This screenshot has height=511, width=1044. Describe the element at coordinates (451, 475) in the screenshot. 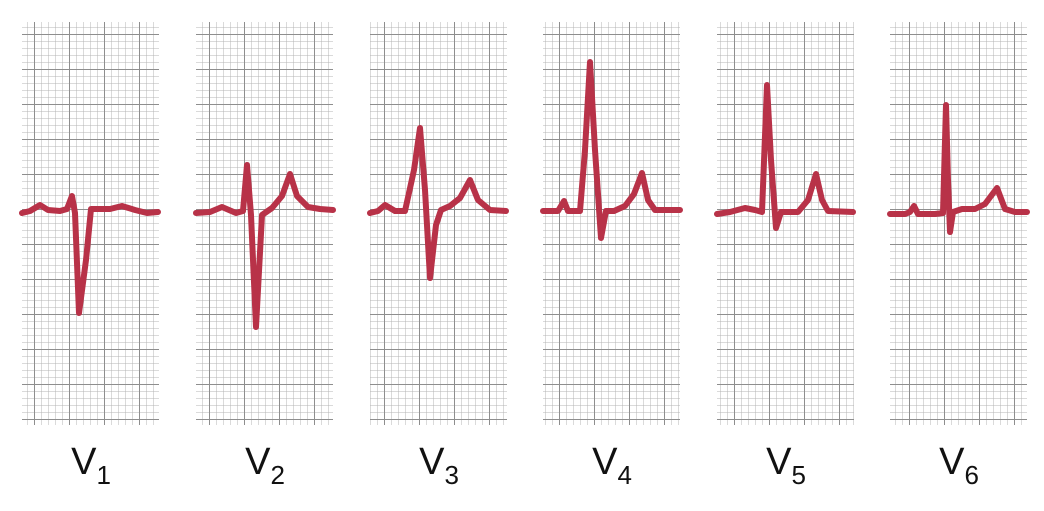

I see `lead-subscript: 3` at that location.